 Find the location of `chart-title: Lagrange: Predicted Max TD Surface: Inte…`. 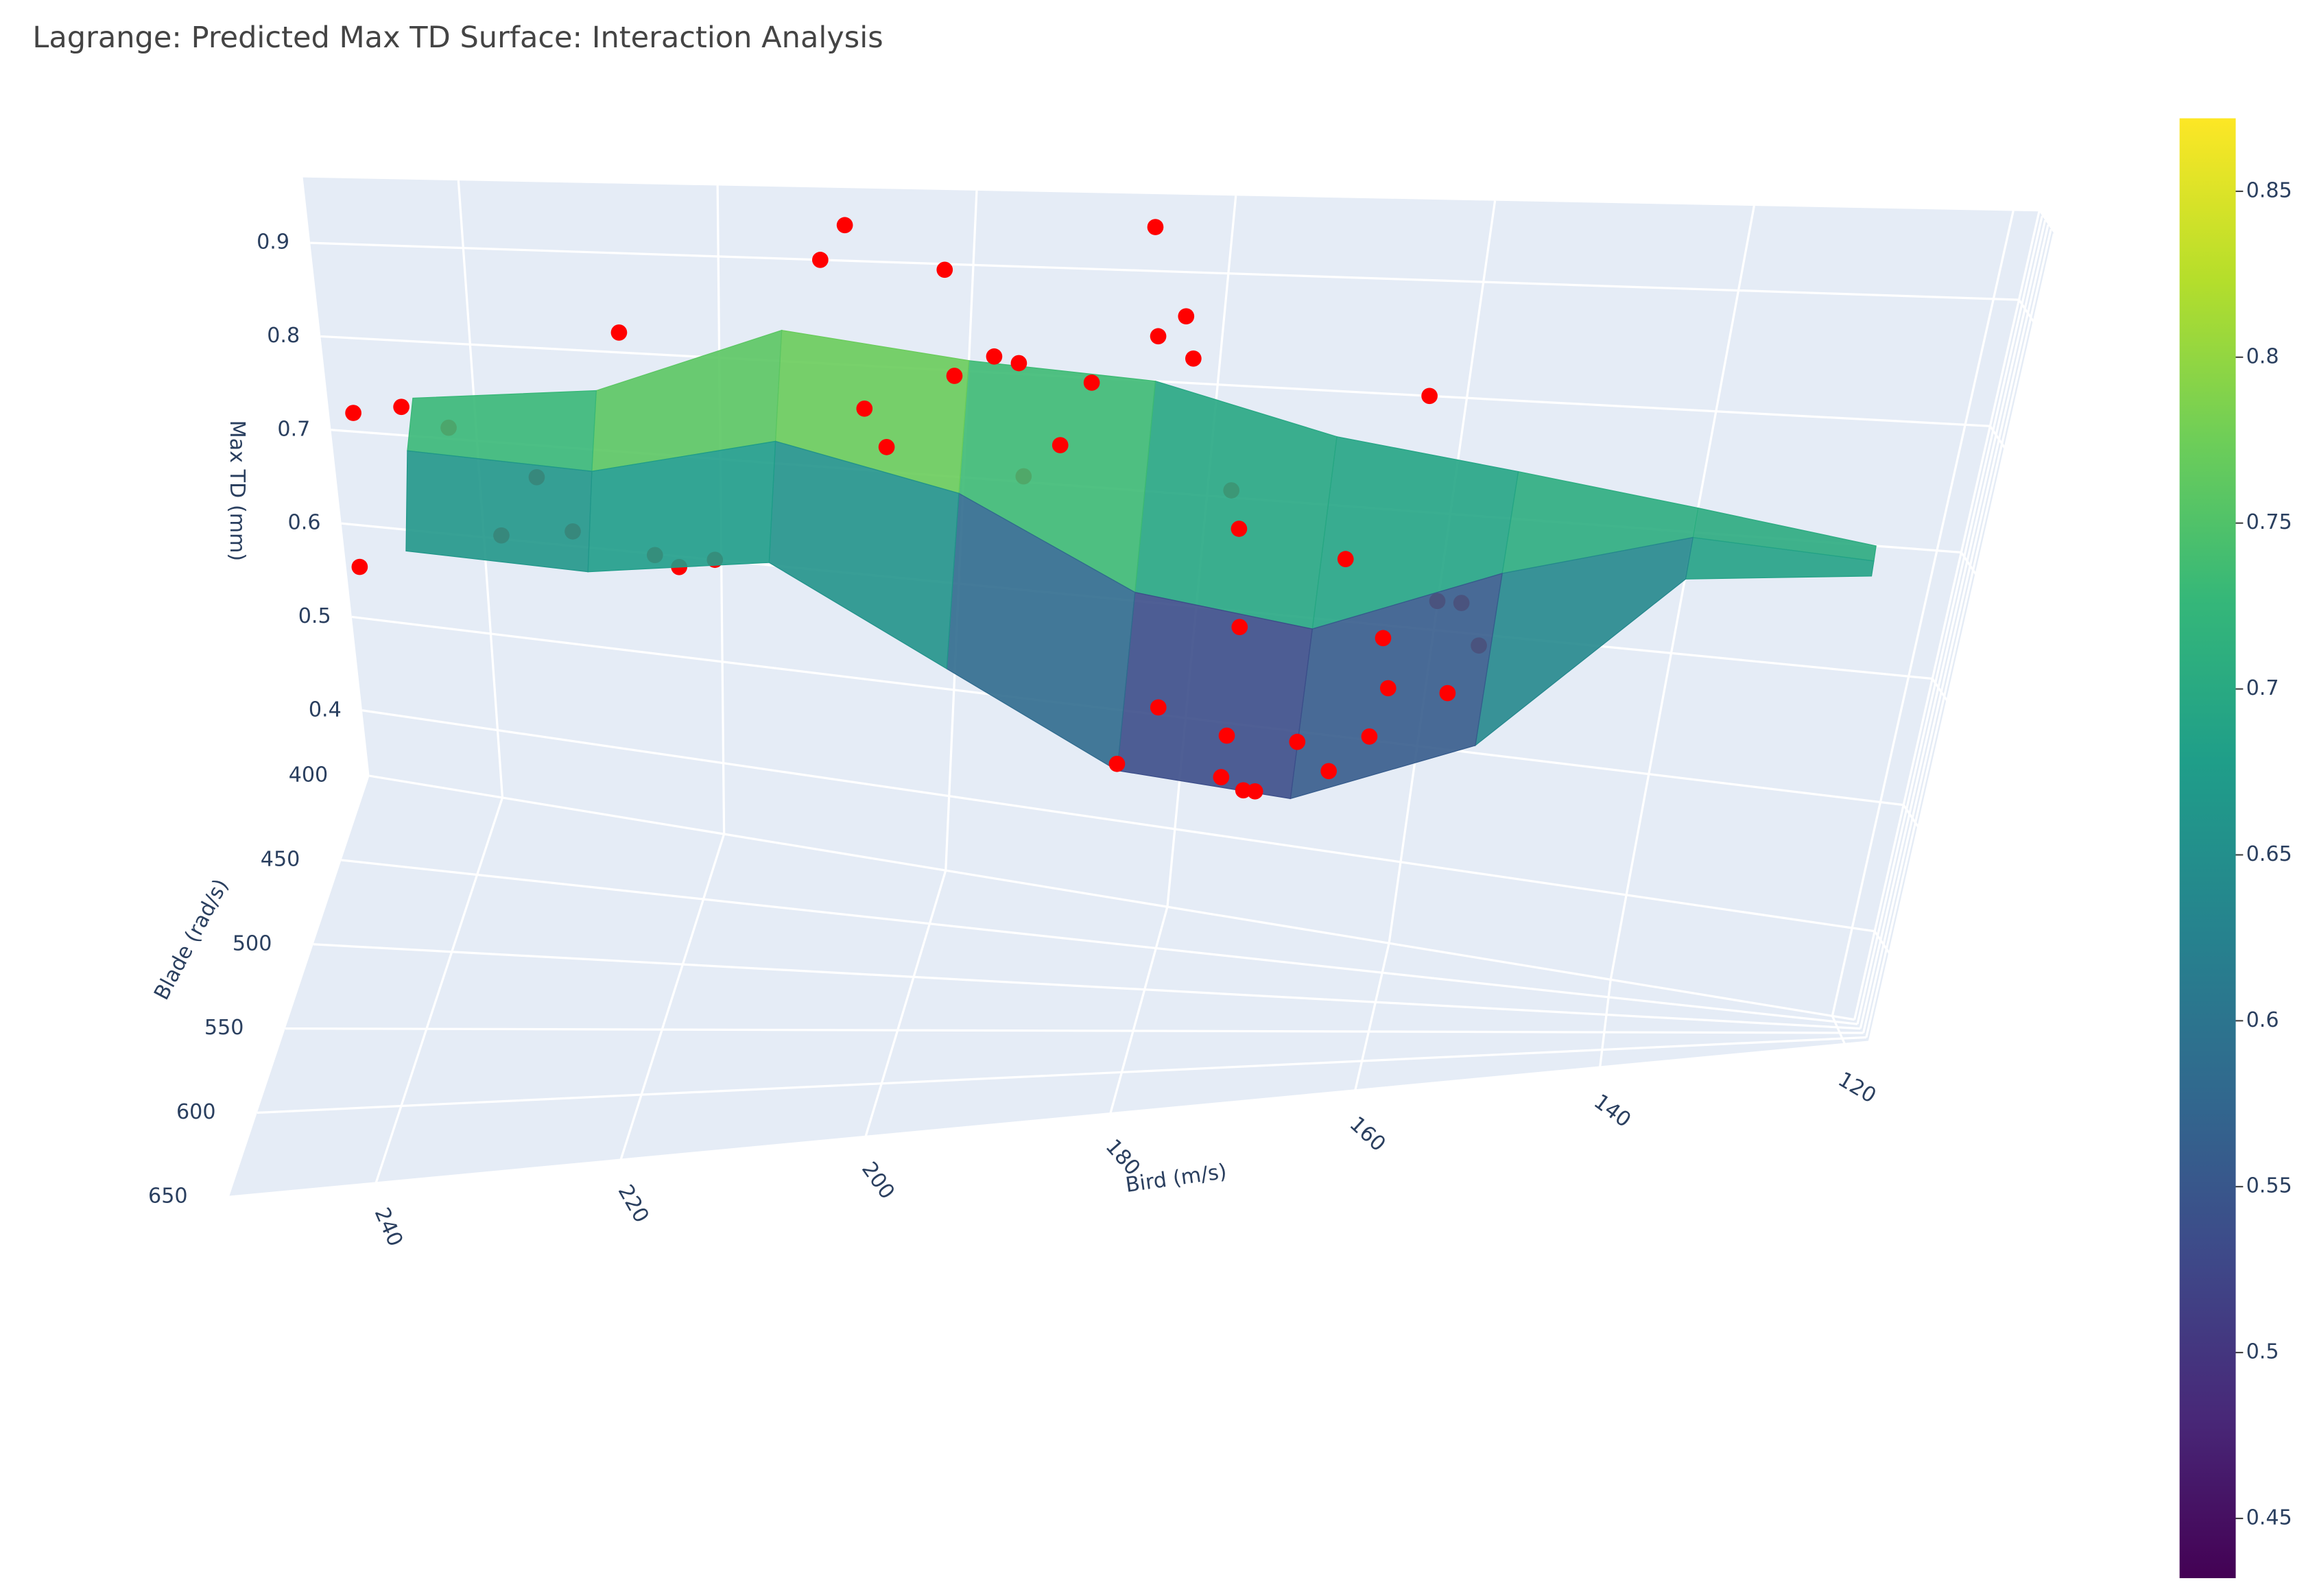

chart-title: Lagrange: Predicted Max TD Surface: Inte… is located at coordinates (457, 38).